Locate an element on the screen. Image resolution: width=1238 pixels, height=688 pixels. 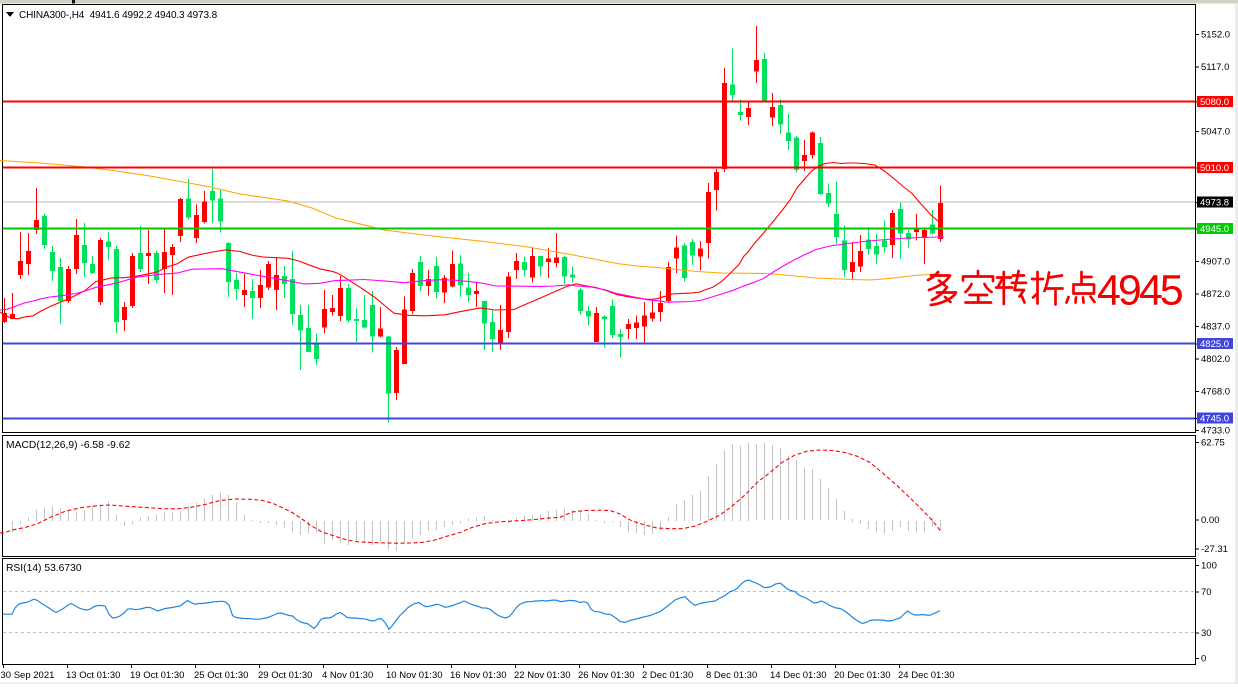
svg-text: 8 Dec 01:30 is located at coordinates (731, 675).